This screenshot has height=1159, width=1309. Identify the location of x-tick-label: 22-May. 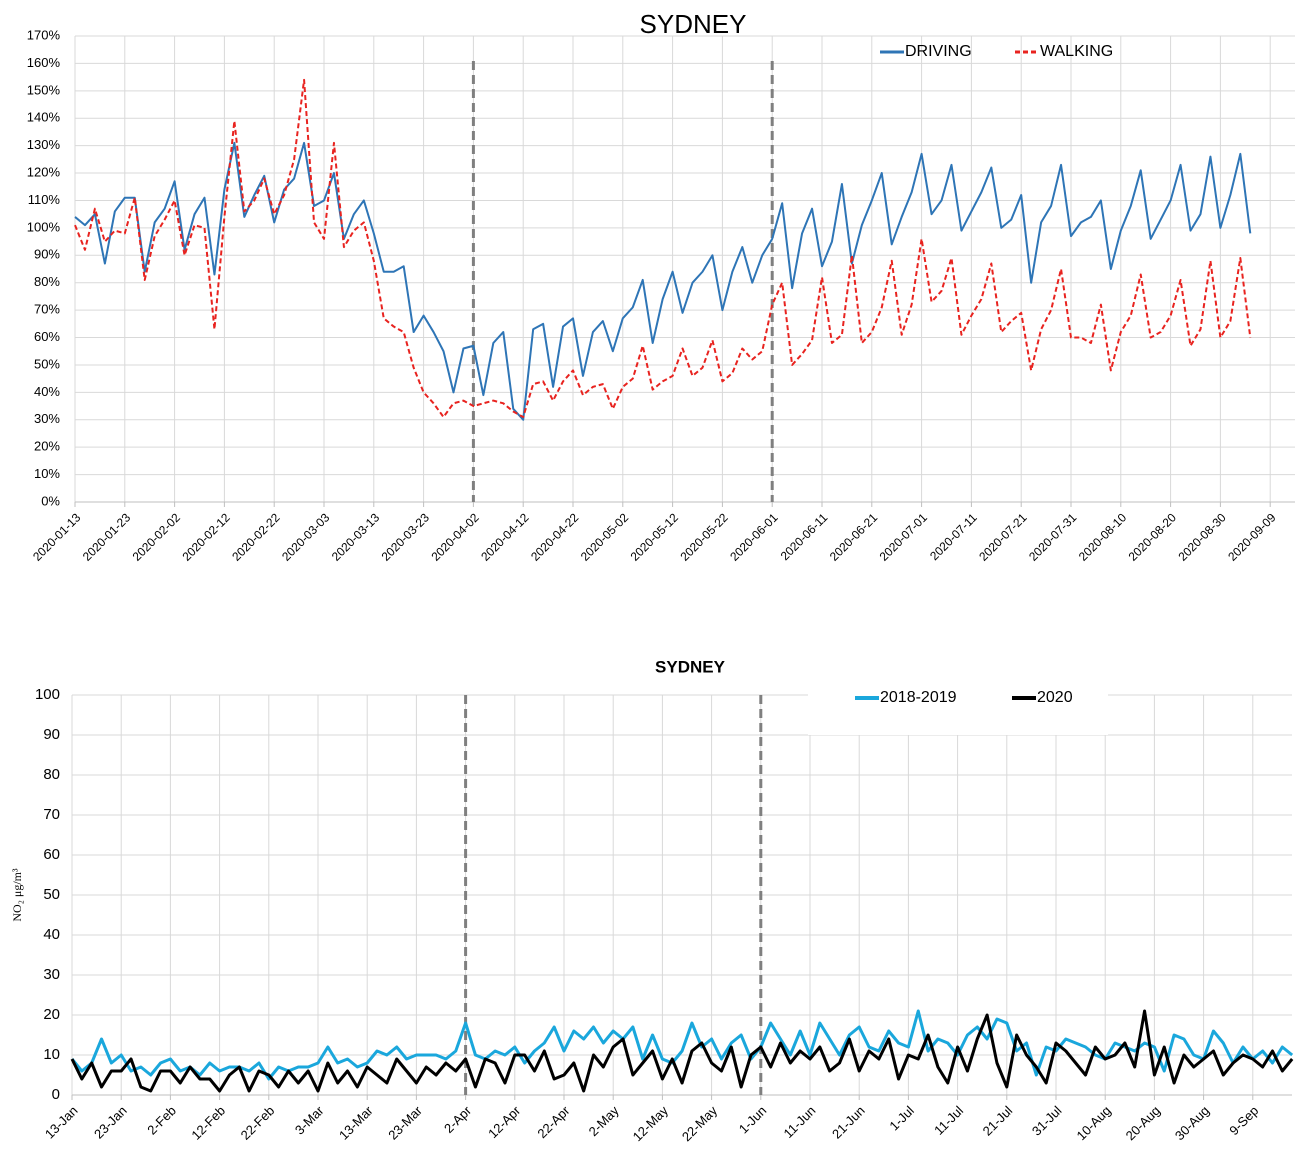
(700, 1124).